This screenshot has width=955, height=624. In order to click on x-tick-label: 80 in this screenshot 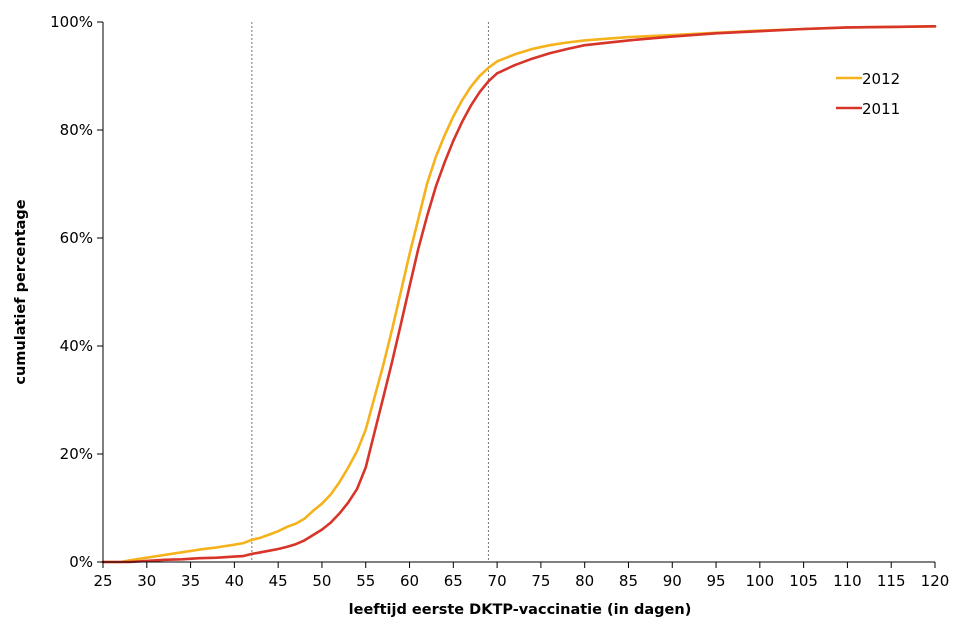, I will do `click(584, 581)`.